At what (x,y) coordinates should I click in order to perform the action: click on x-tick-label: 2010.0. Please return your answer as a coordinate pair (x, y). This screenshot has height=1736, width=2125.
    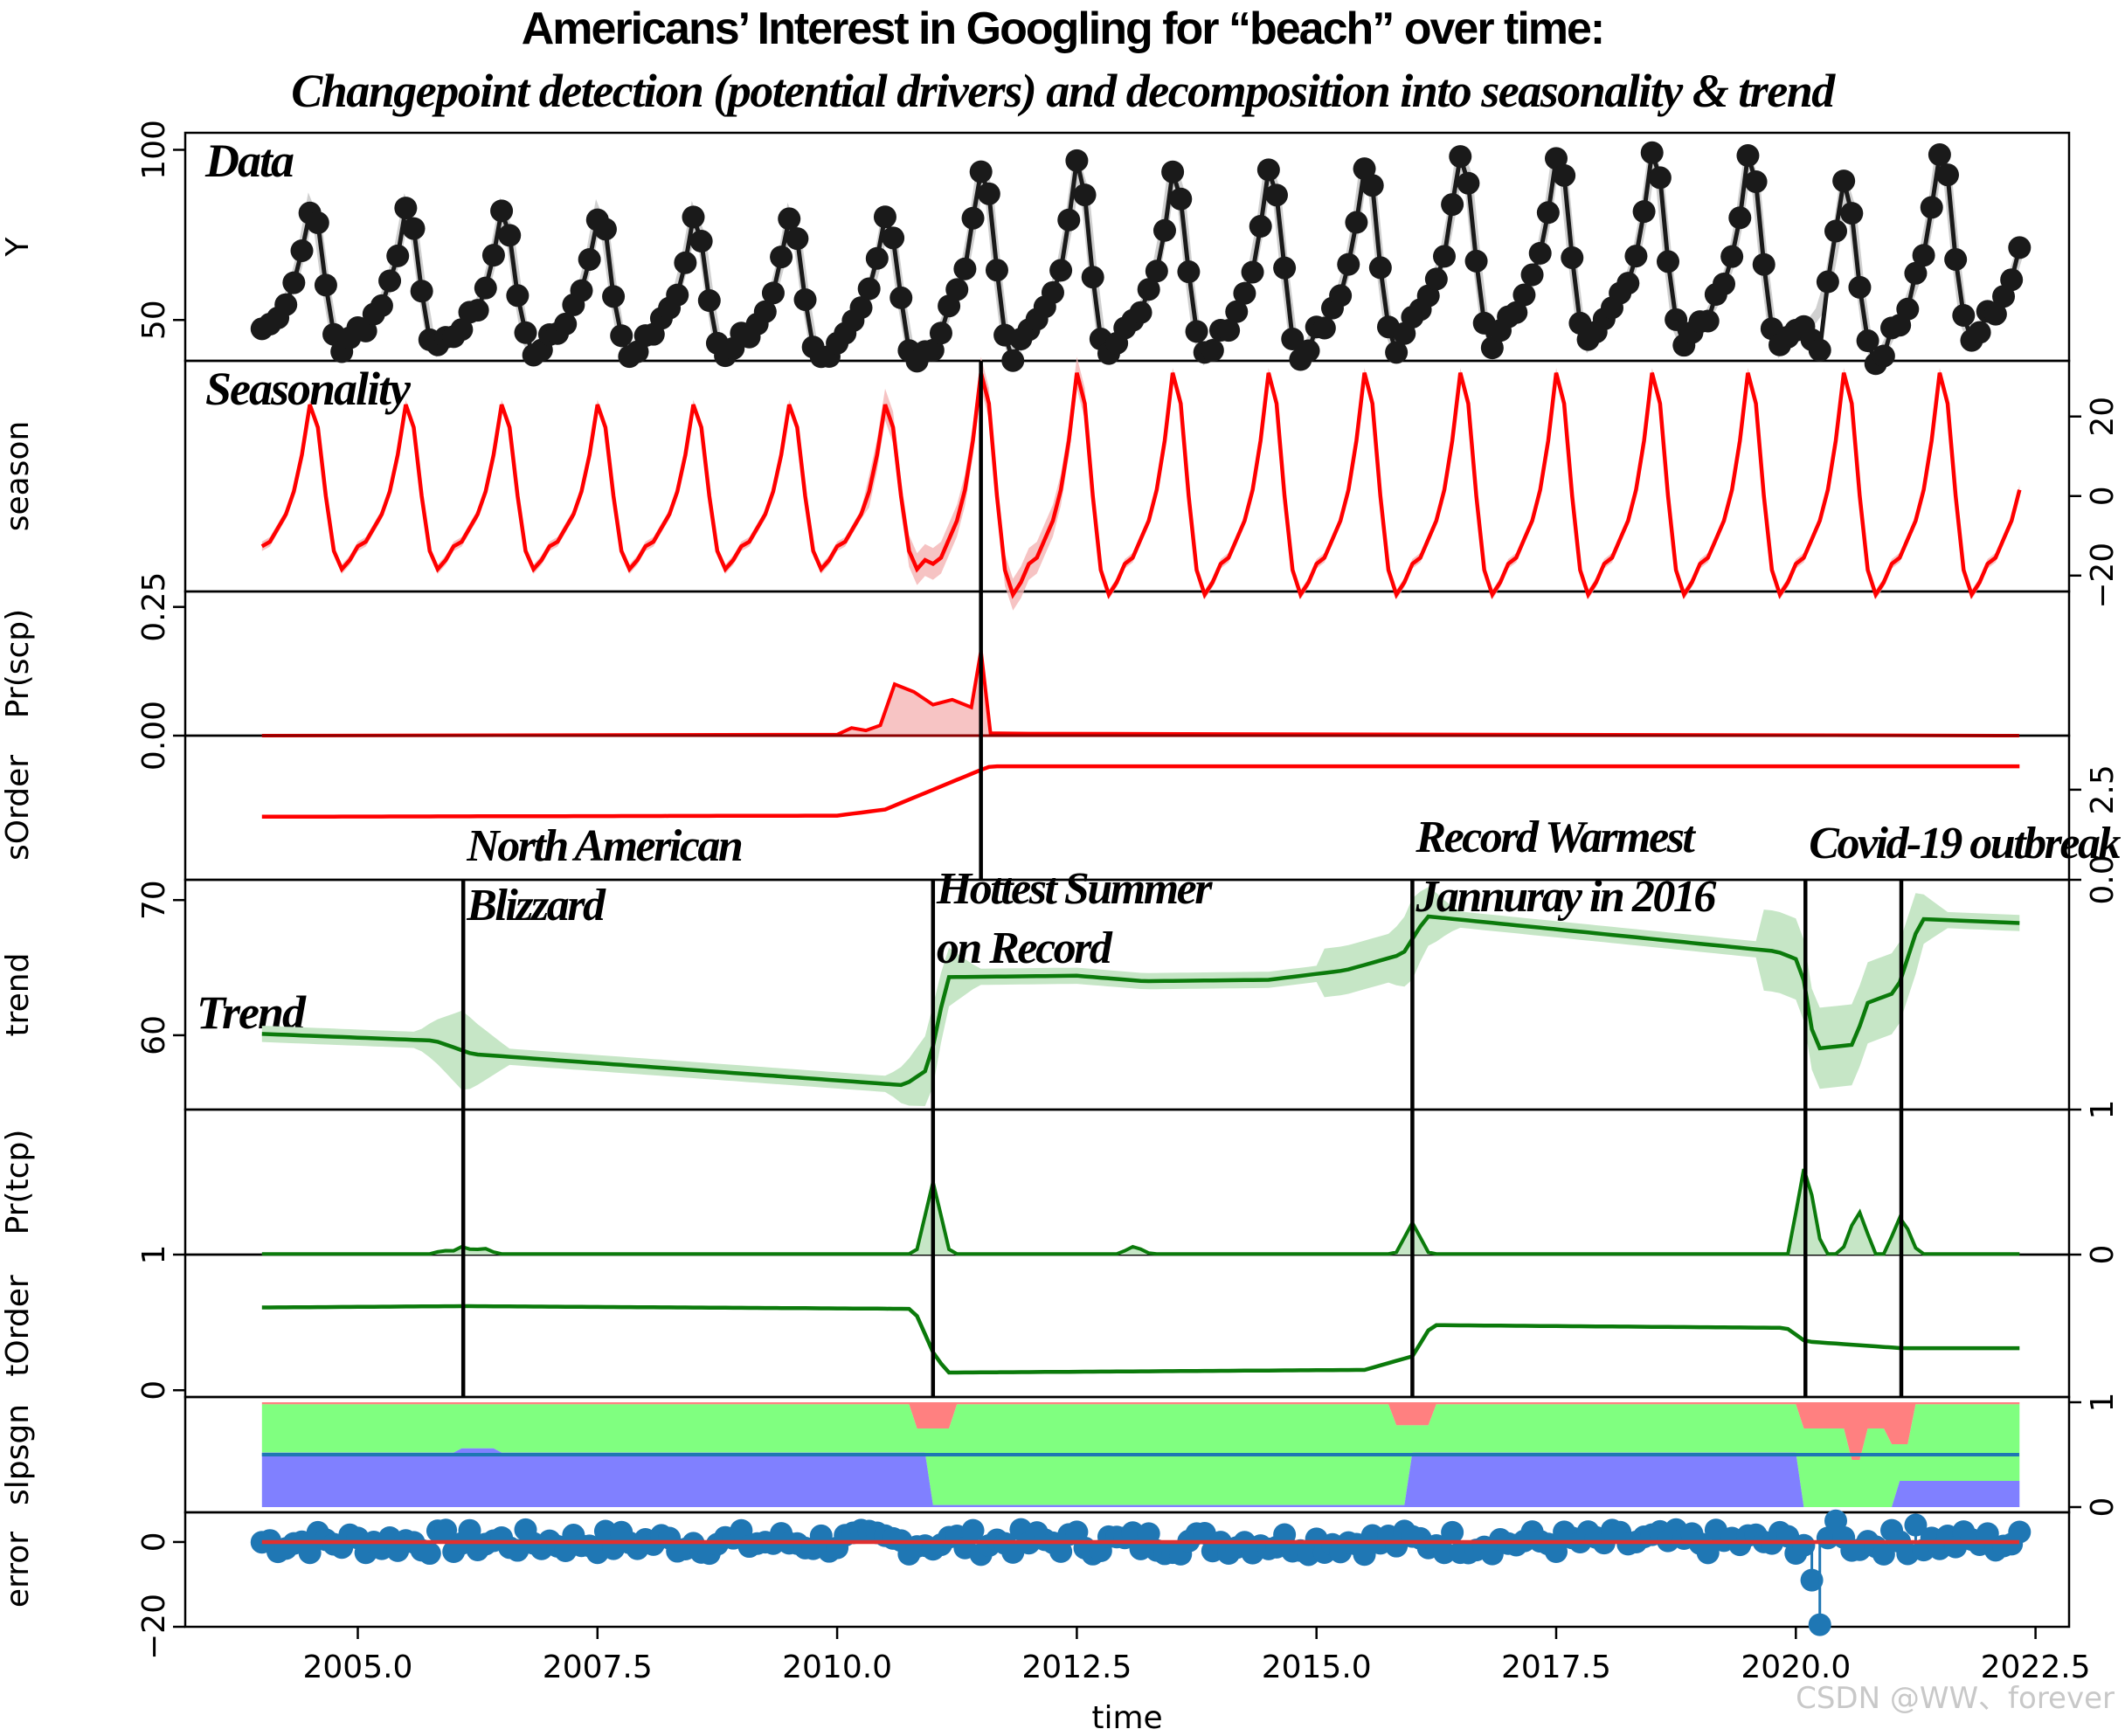
    Looking at the image, I should click on (837, 1668).